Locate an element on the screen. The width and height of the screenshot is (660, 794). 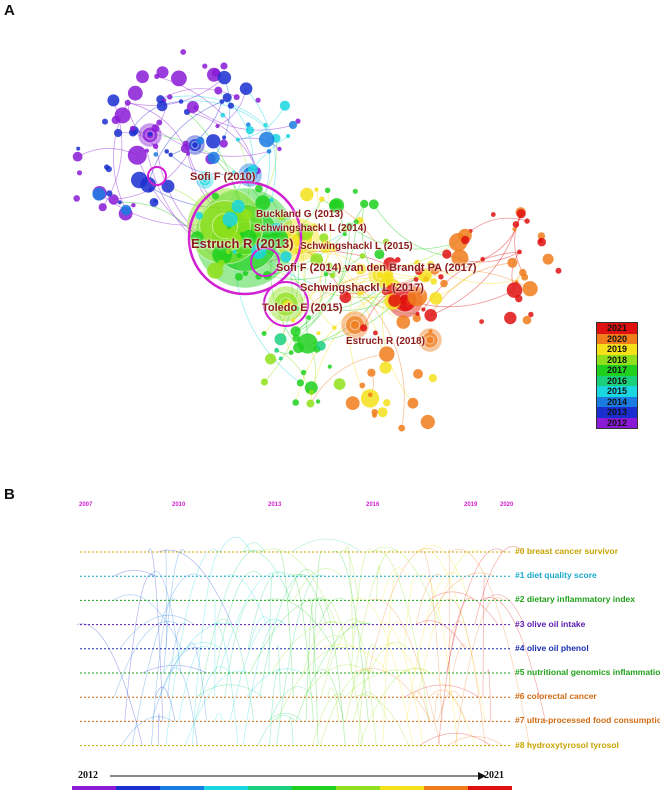
timeline-color-bar-segment is located at coordinates (490, 788).